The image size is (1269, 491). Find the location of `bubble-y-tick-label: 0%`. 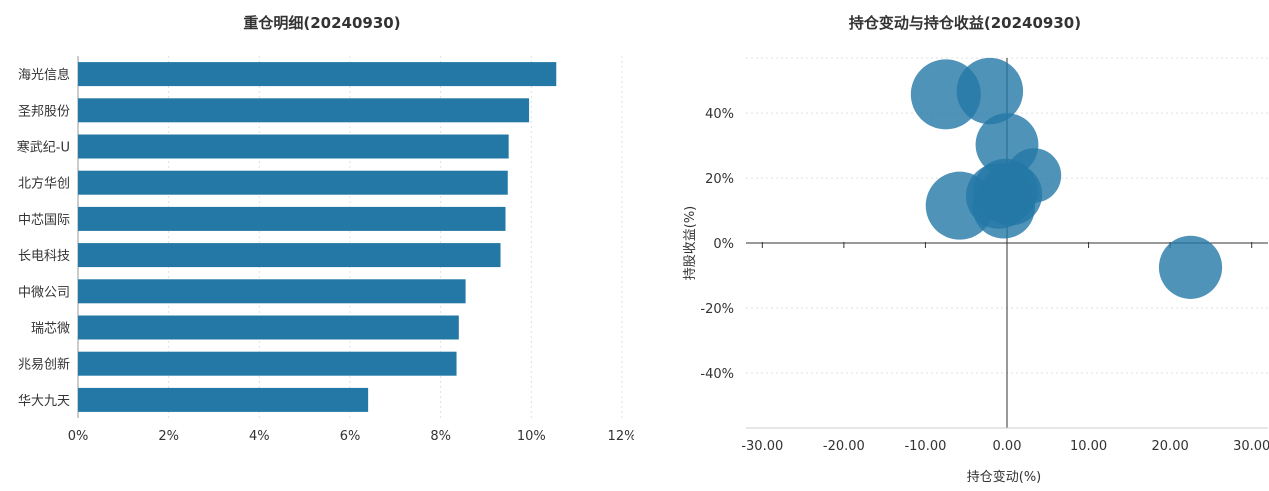

bubble-y-tick-label: 0% is located at coordinates (723, 244).